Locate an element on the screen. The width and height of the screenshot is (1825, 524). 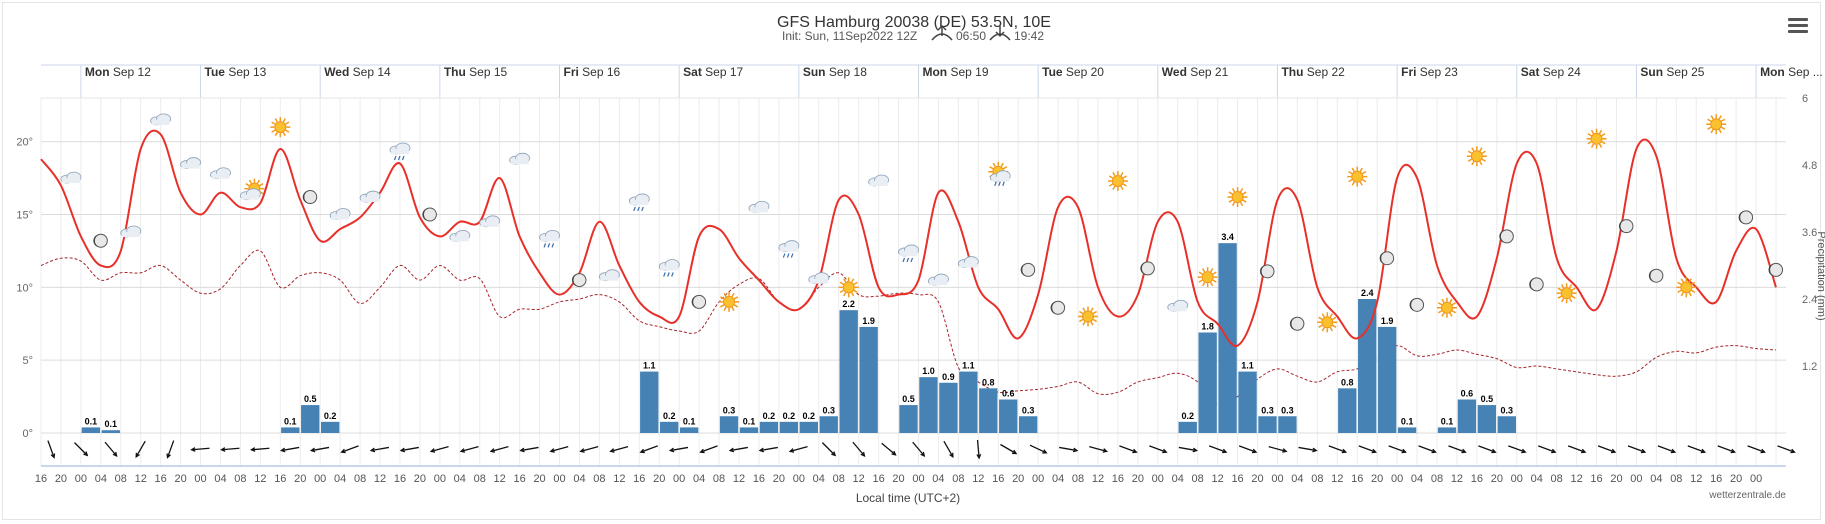
hour-tick-label: 20 is located at coordinates (1257, 479).